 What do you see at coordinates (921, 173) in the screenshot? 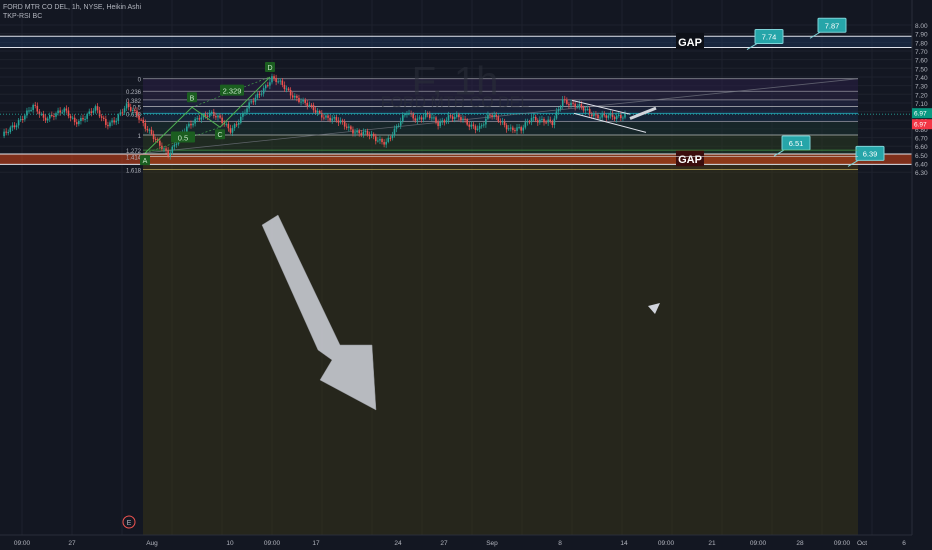
I see `y-tick-label: 6.30` at bounding box center [921, 173].